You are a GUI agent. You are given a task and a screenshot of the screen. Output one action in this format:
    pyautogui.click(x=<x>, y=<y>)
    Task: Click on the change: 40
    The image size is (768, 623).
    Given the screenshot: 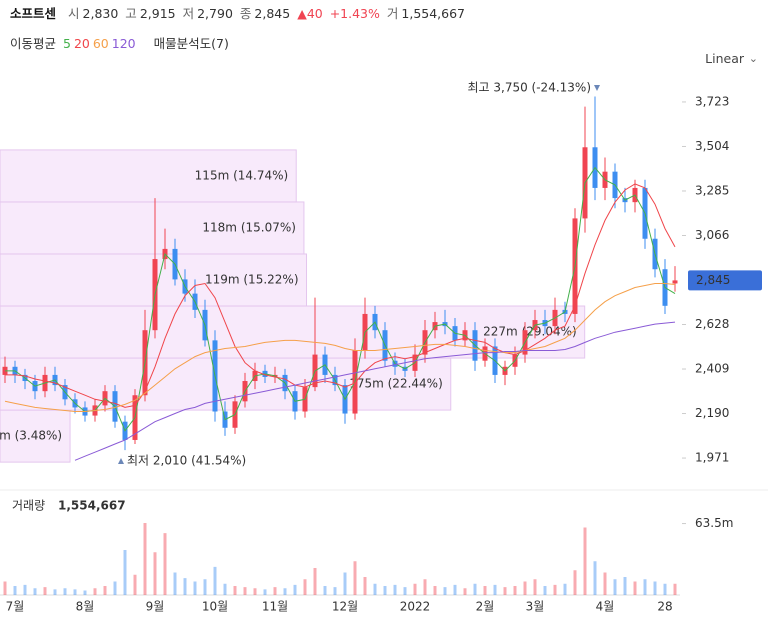 What is the action you would take?
    pyautogui.click(x=314, y=13)
    